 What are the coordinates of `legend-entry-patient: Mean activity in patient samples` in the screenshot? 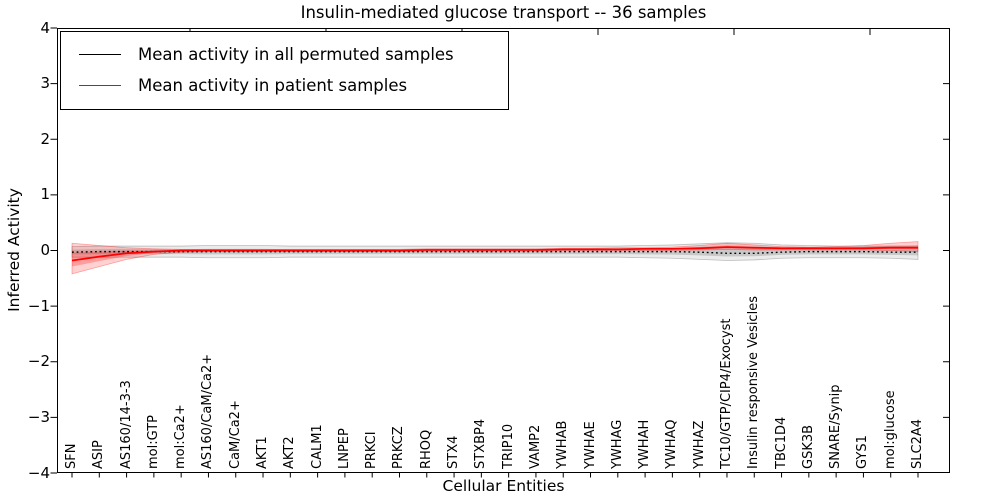 It's located at (284, 85).